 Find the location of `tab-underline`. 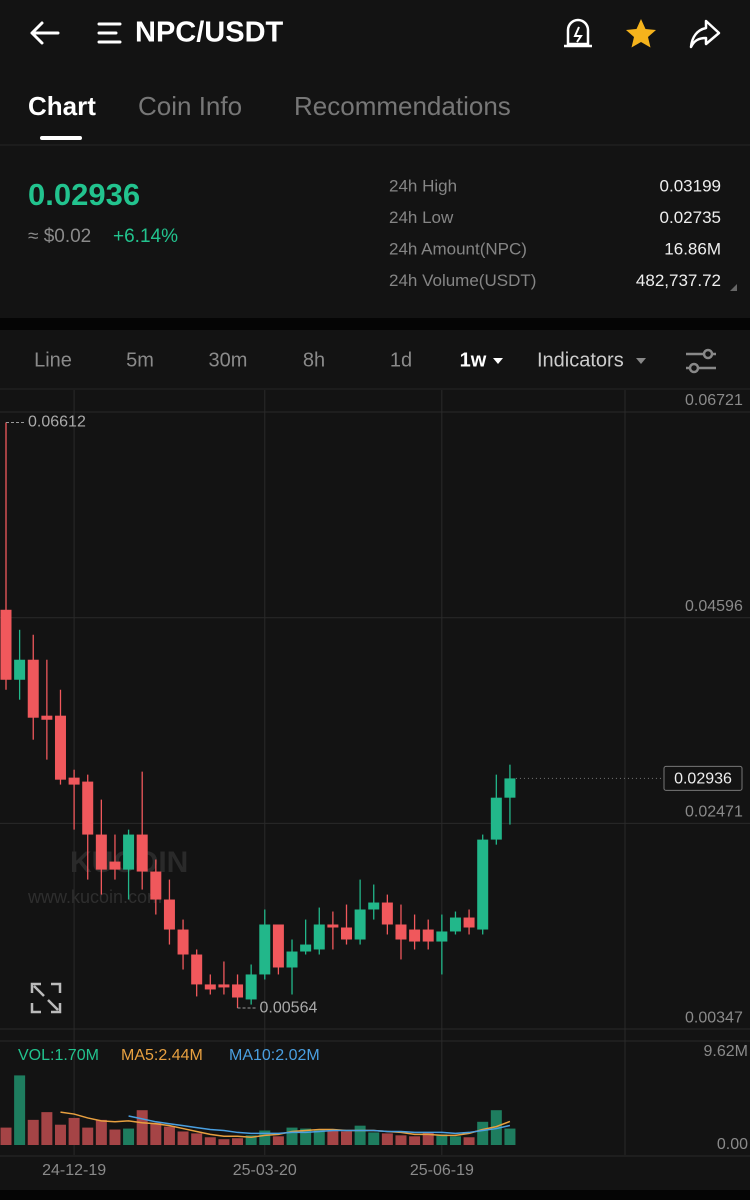

tab-underline is located at coordinates (61, 138).